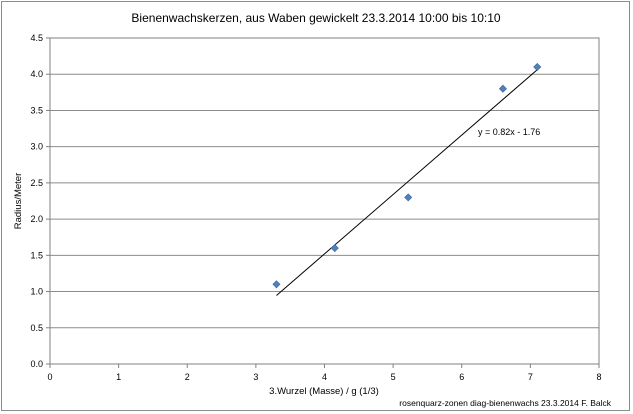  What do you see at coordinates (36, 292) in the screenshot?
I see `y-tick-label-2: 1.0` at bounding box center [36, 292].